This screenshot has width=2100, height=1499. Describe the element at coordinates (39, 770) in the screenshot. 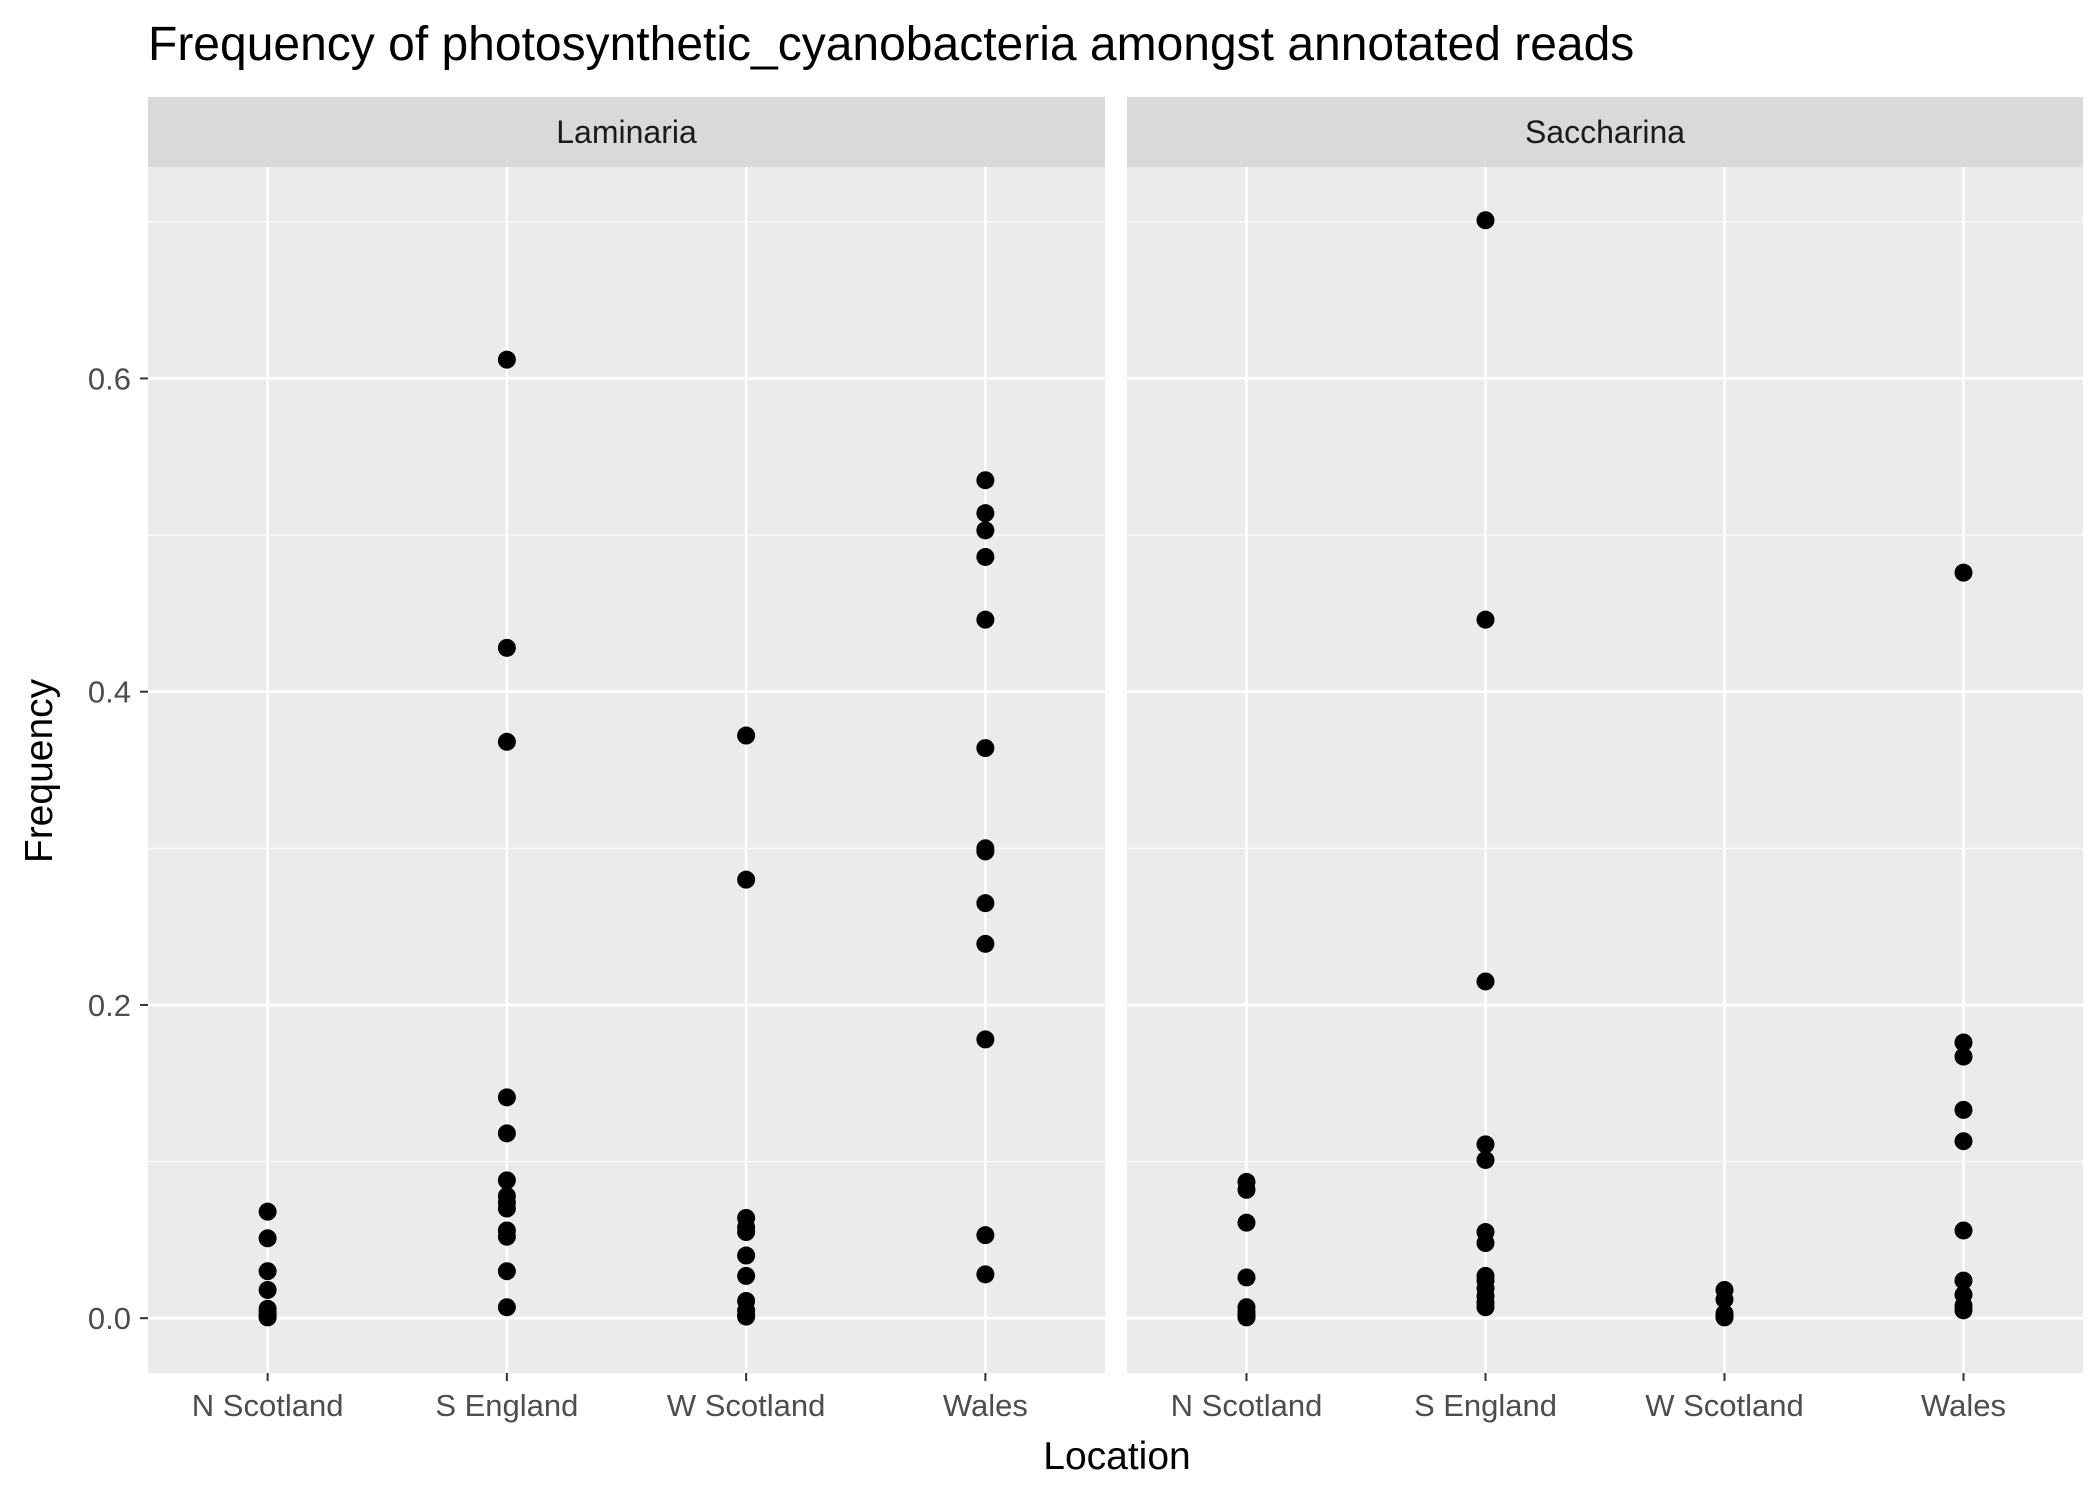

I see `y-axis-title: Frequency` at that location.